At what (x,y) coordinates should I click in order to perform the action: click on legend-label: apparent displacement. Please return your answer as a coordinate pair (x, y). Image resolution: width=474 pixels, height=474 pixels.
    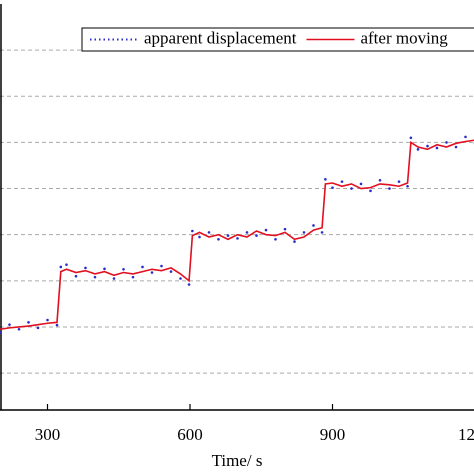
    Looking at the image, I should click on (220, 37).